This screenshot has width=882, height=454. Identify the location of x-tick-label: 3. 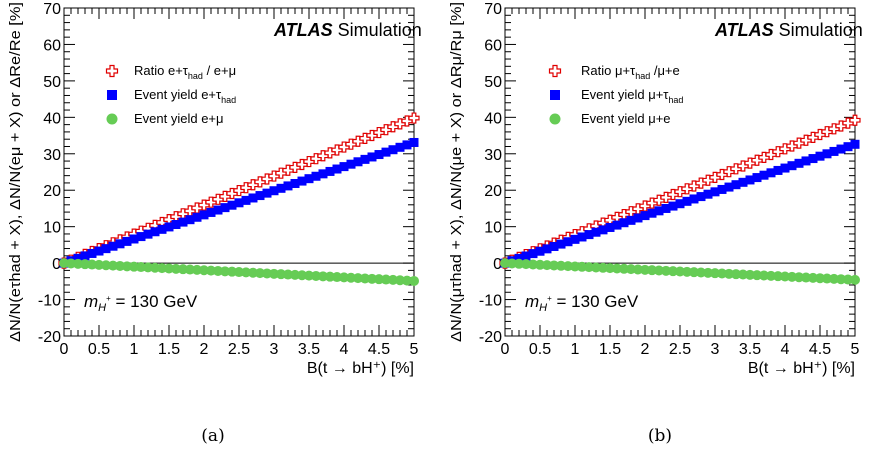
(274, 349).